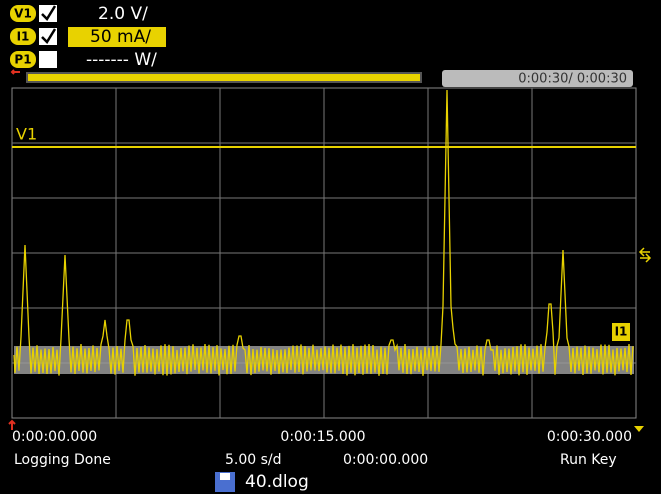 This screenshot has width=661, height=494. I want to click on file-name: 40.dlog, so click(277, 482).